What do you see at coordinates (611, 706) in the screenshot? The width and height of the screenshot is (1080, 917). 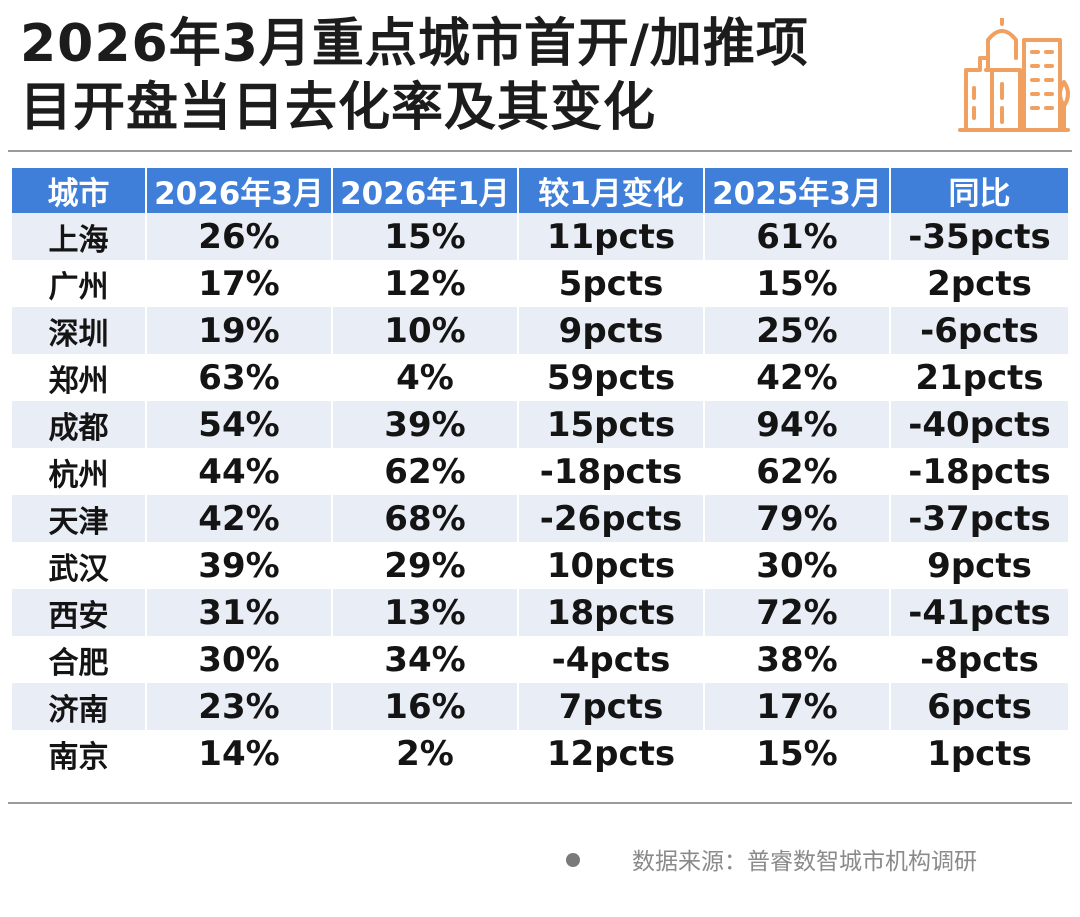 I see `value-cell: 7pcts` at bounding box center [611, 706].